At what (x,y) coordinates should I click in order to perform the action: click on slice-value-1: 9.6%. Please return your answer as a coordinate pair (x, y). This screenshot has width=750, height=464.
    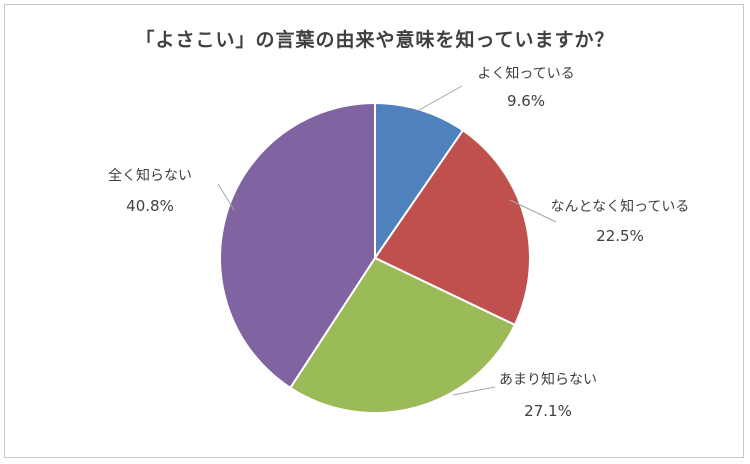
    Looking at the image, I should click on (526, 101).